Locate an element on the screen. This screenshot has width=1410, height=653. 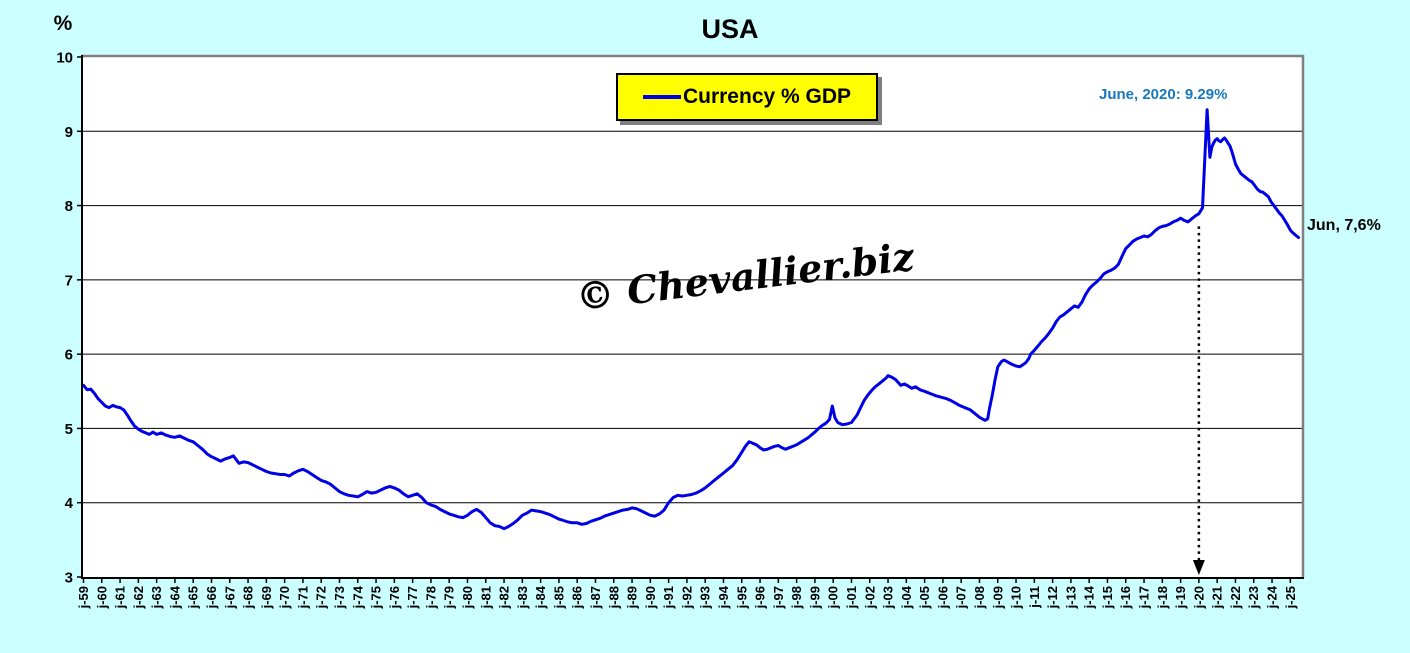
x-axis-tick-label: j-17 is located at coordinates (1144, 597).